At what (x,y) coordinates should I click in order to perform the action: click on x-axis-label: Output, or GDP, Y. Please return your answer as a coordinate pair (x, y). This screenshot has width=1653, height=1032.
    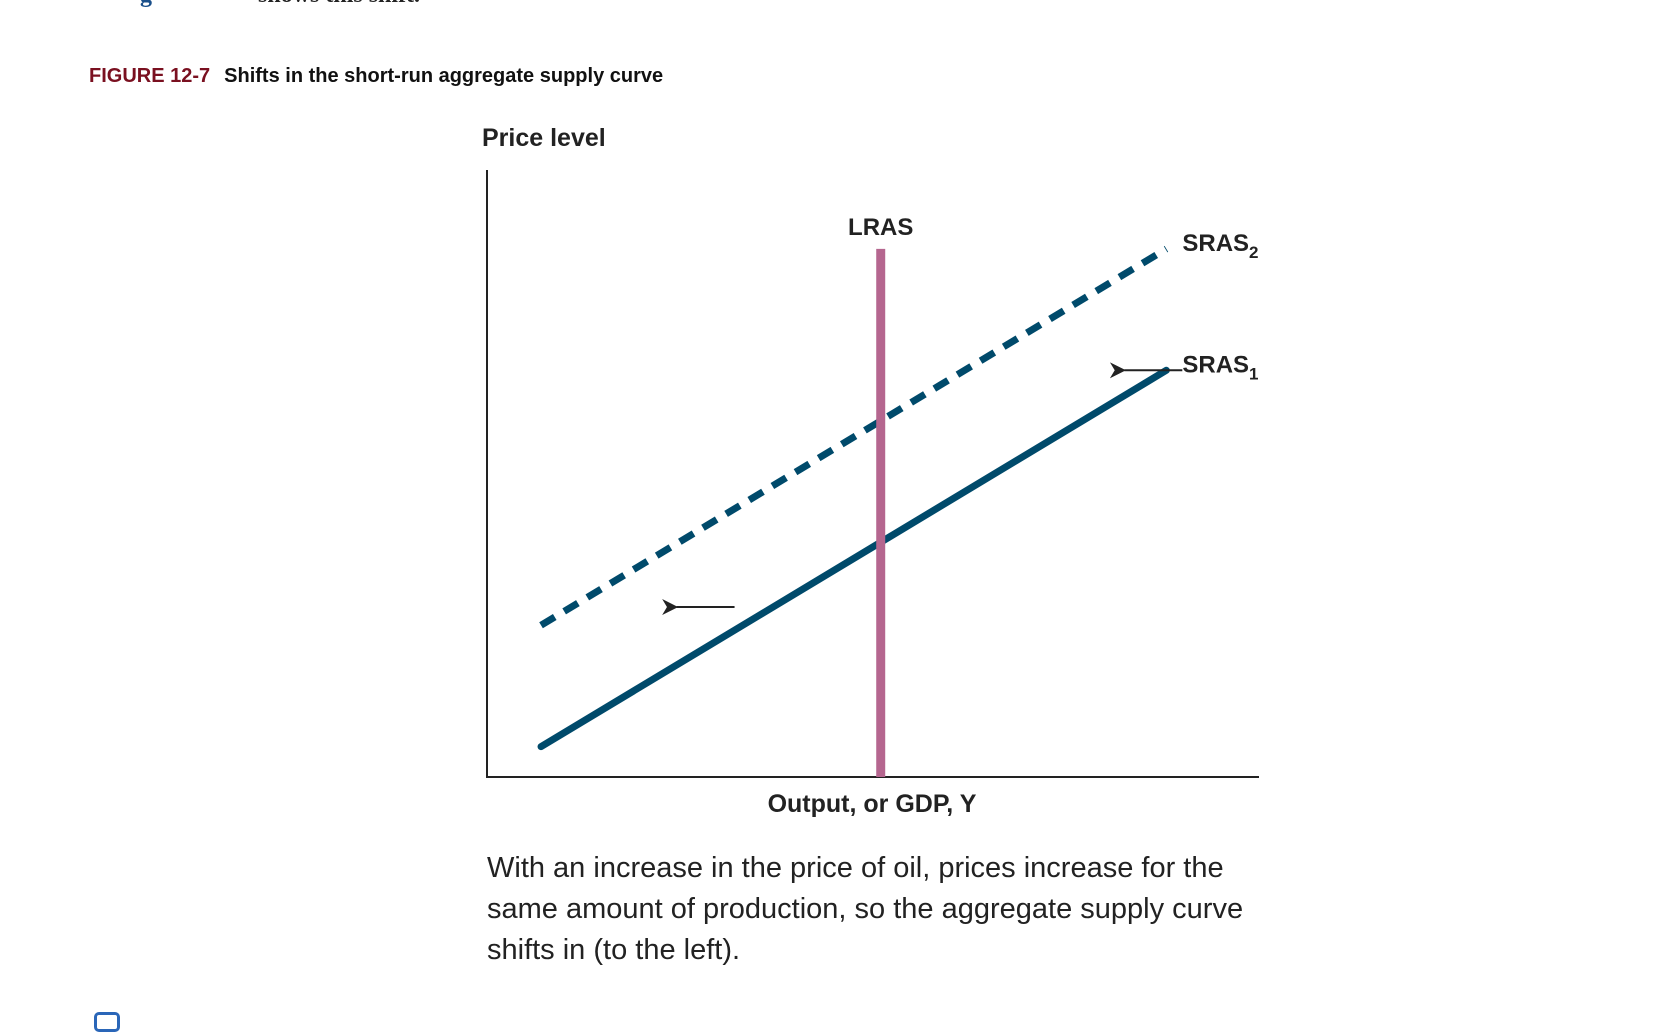
    Looking at the image, I should click on (872, 804).